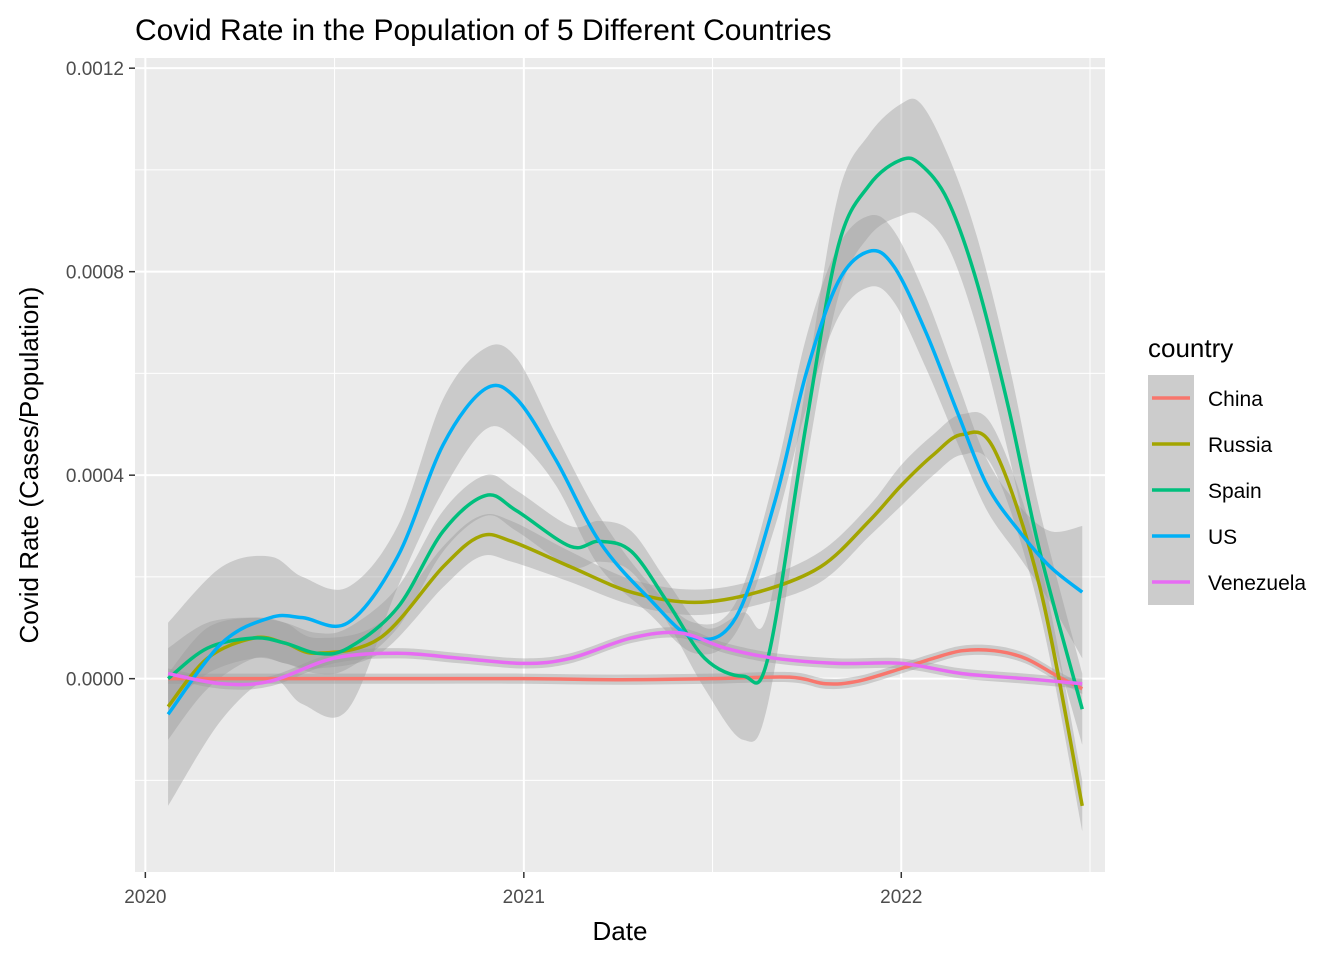 The height and width of the screenshot is (960, 1344). I want to click on y-axis-title: Covid Rate (Cases/Population), so click(29, 465).